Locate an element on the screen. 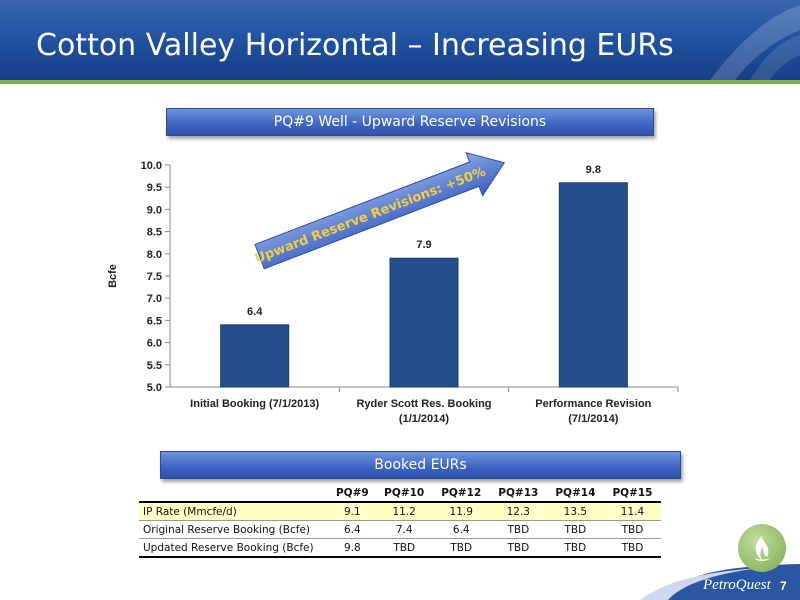 The width and height of the screenshot is (800, 600). table-header-cell: PQ#9 is located at coordinates (352, 493).